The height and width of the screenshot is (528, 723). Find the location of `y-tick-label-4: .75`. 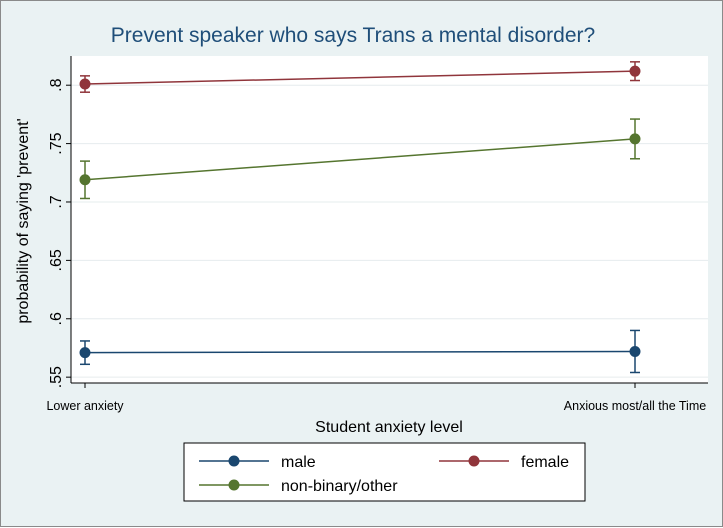

y-tick-label-4: .75 is located at coordinates (56, 143).